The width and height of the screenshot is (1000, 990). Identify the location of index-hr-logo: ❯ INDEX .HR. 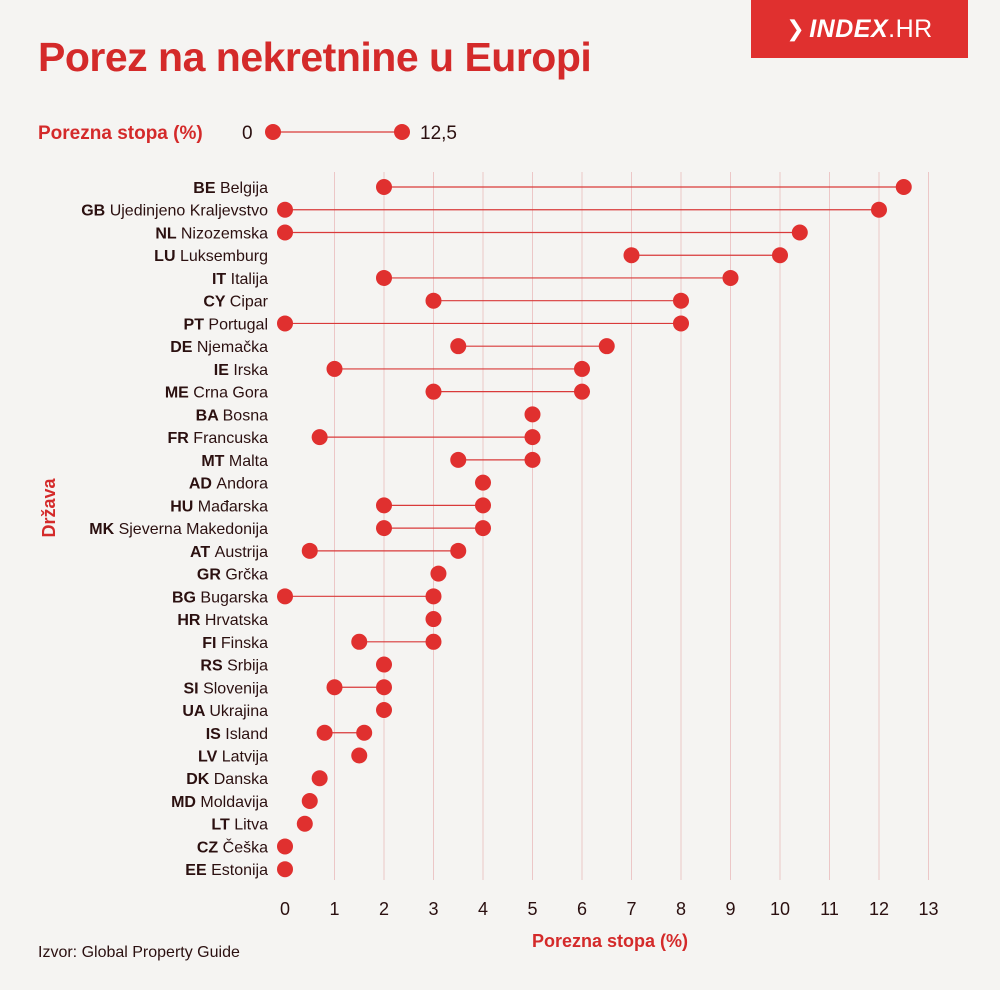
(859, 29).